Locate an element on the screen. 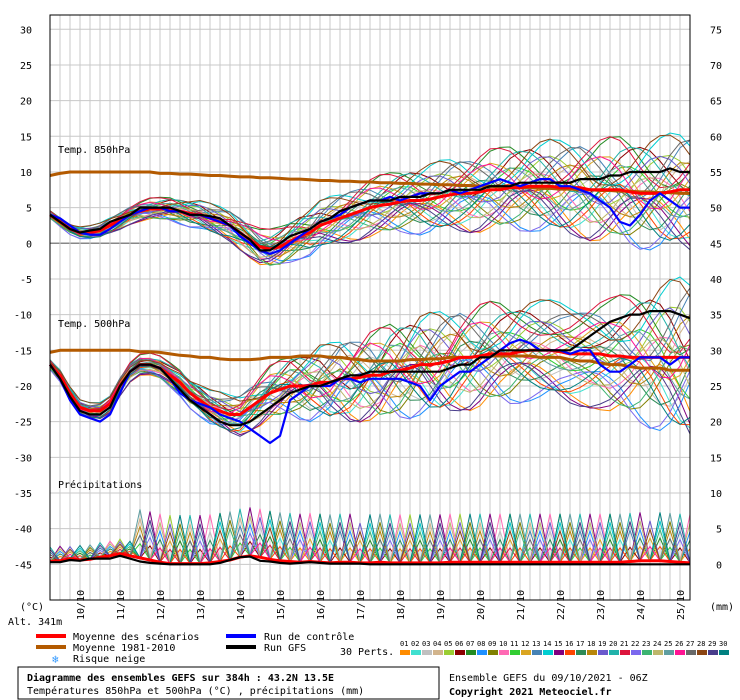 This screenshot has width=740, height=700. pert-legend-label: 02 is located at coordinates (415, 644).